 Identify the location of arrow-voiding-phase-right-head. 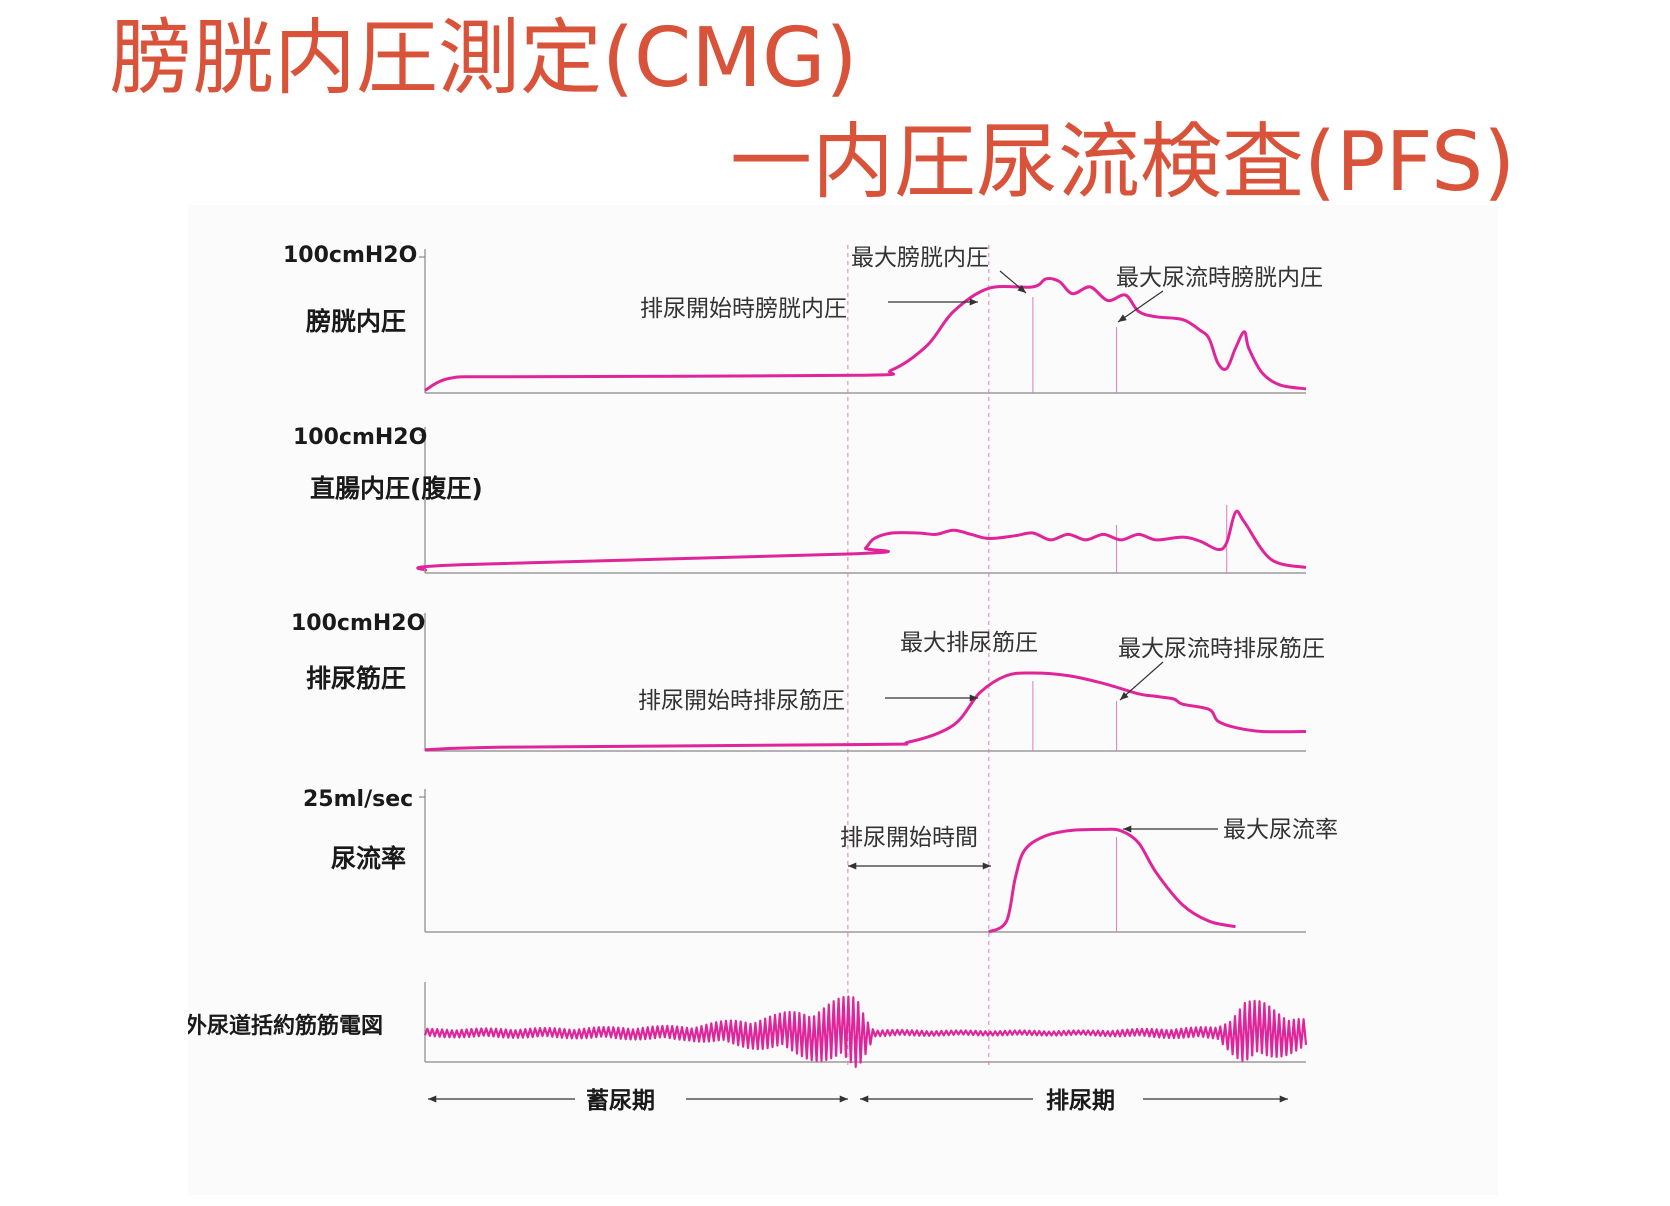
(1283, 1099).